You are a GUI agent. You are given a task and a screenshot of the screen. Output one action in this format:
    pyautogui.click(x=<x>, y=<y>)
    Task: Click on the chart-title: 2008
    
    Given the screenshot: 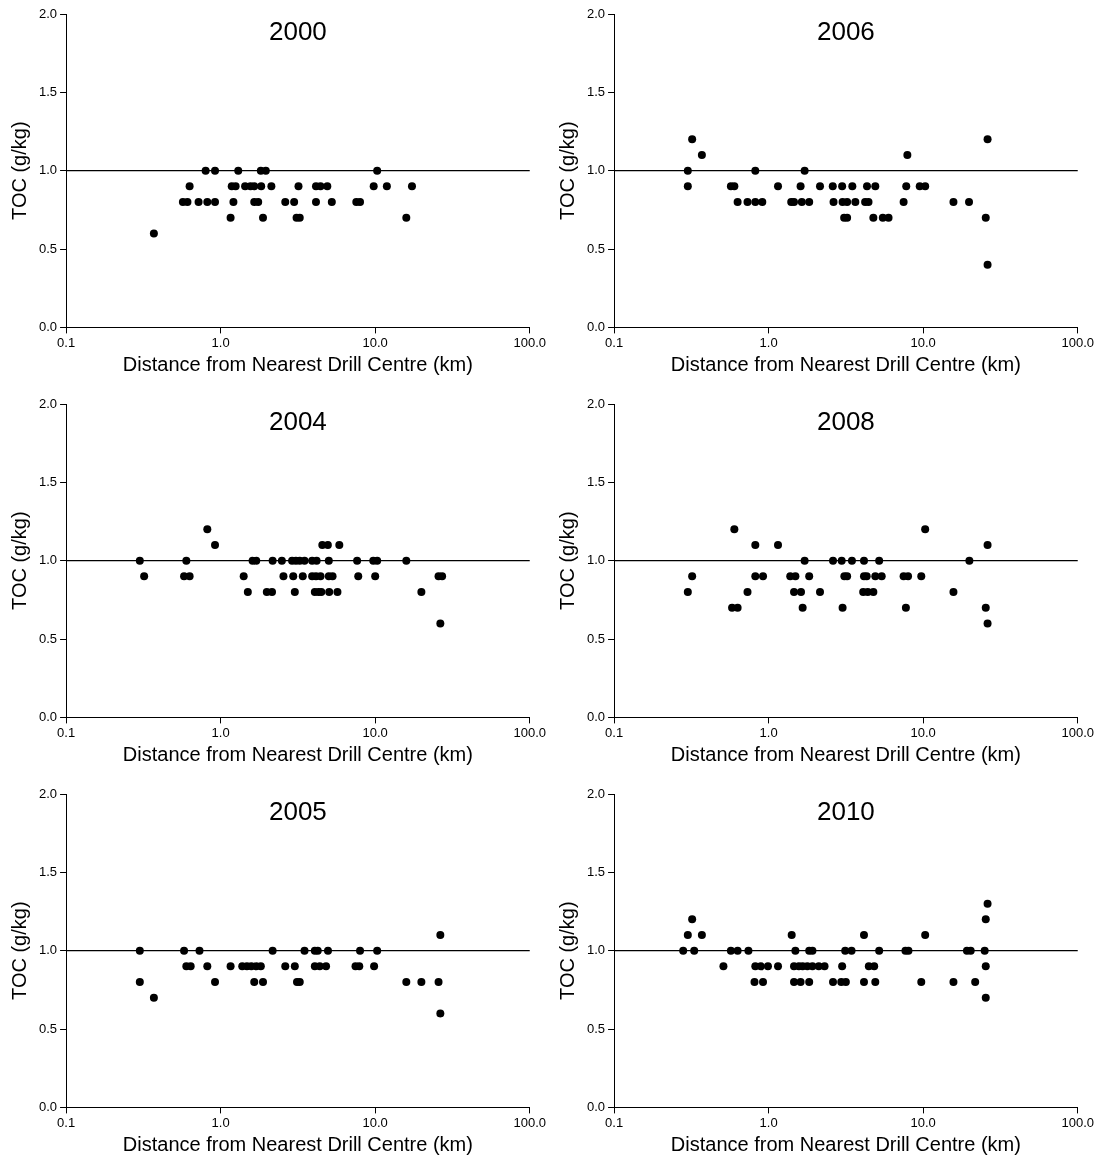 What is the action you would take?
    pyautogui.click(x=845, y=421)
    